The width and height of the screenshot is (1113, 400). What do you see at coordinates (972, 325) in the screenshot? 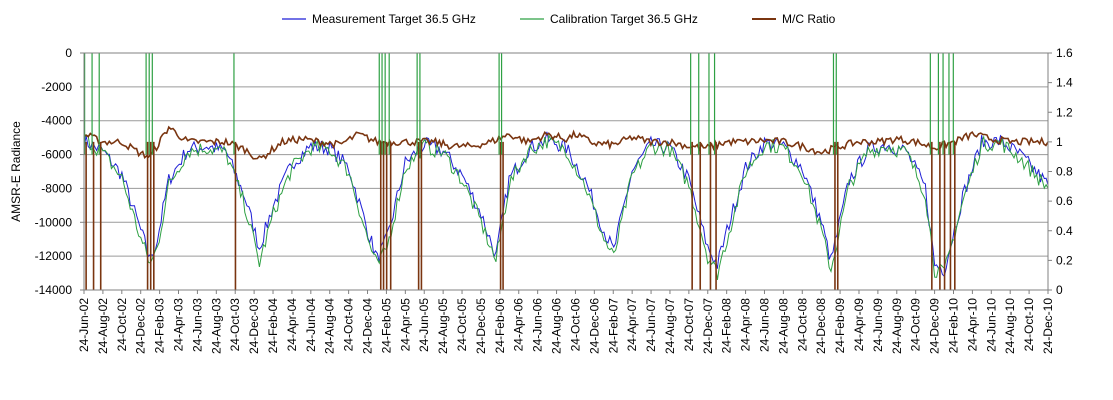
I see `x-tick-label: 24-Apr-10` at bounding box center [972, 325].